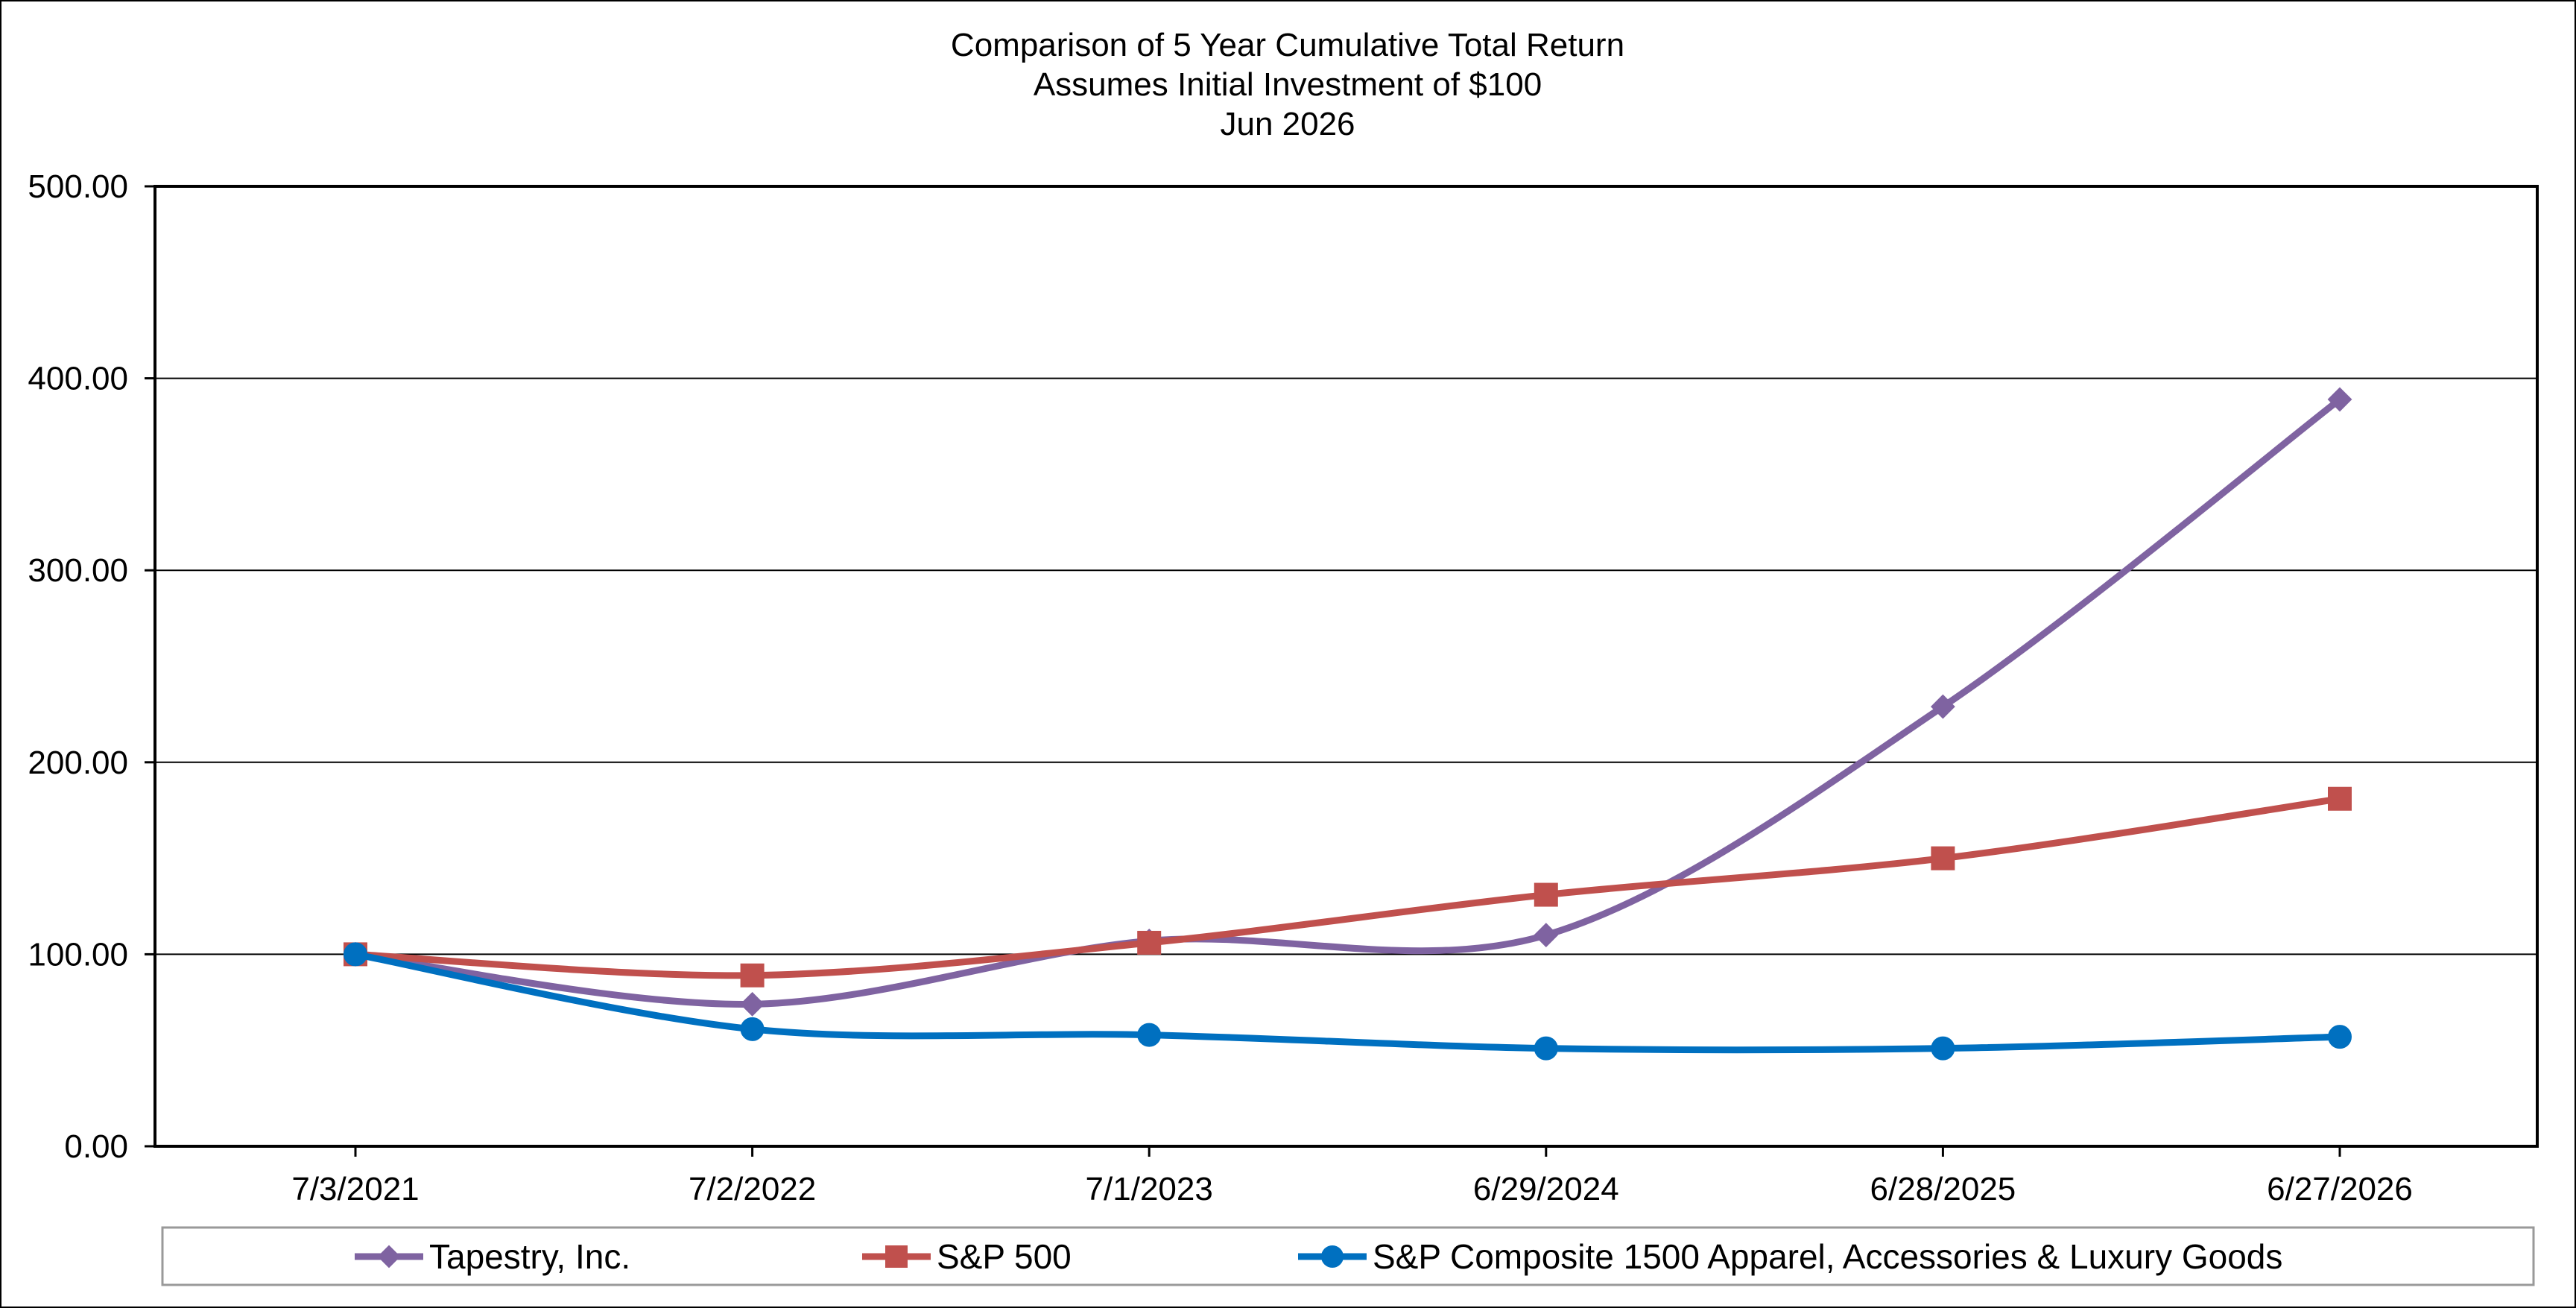 The width and height of the screenshot is (2576, 1308). What do you see at coordinates (1004, 1256) in the screenshot?
I see `legend-label: S&P 500` at bounding box center [1004, 1256].